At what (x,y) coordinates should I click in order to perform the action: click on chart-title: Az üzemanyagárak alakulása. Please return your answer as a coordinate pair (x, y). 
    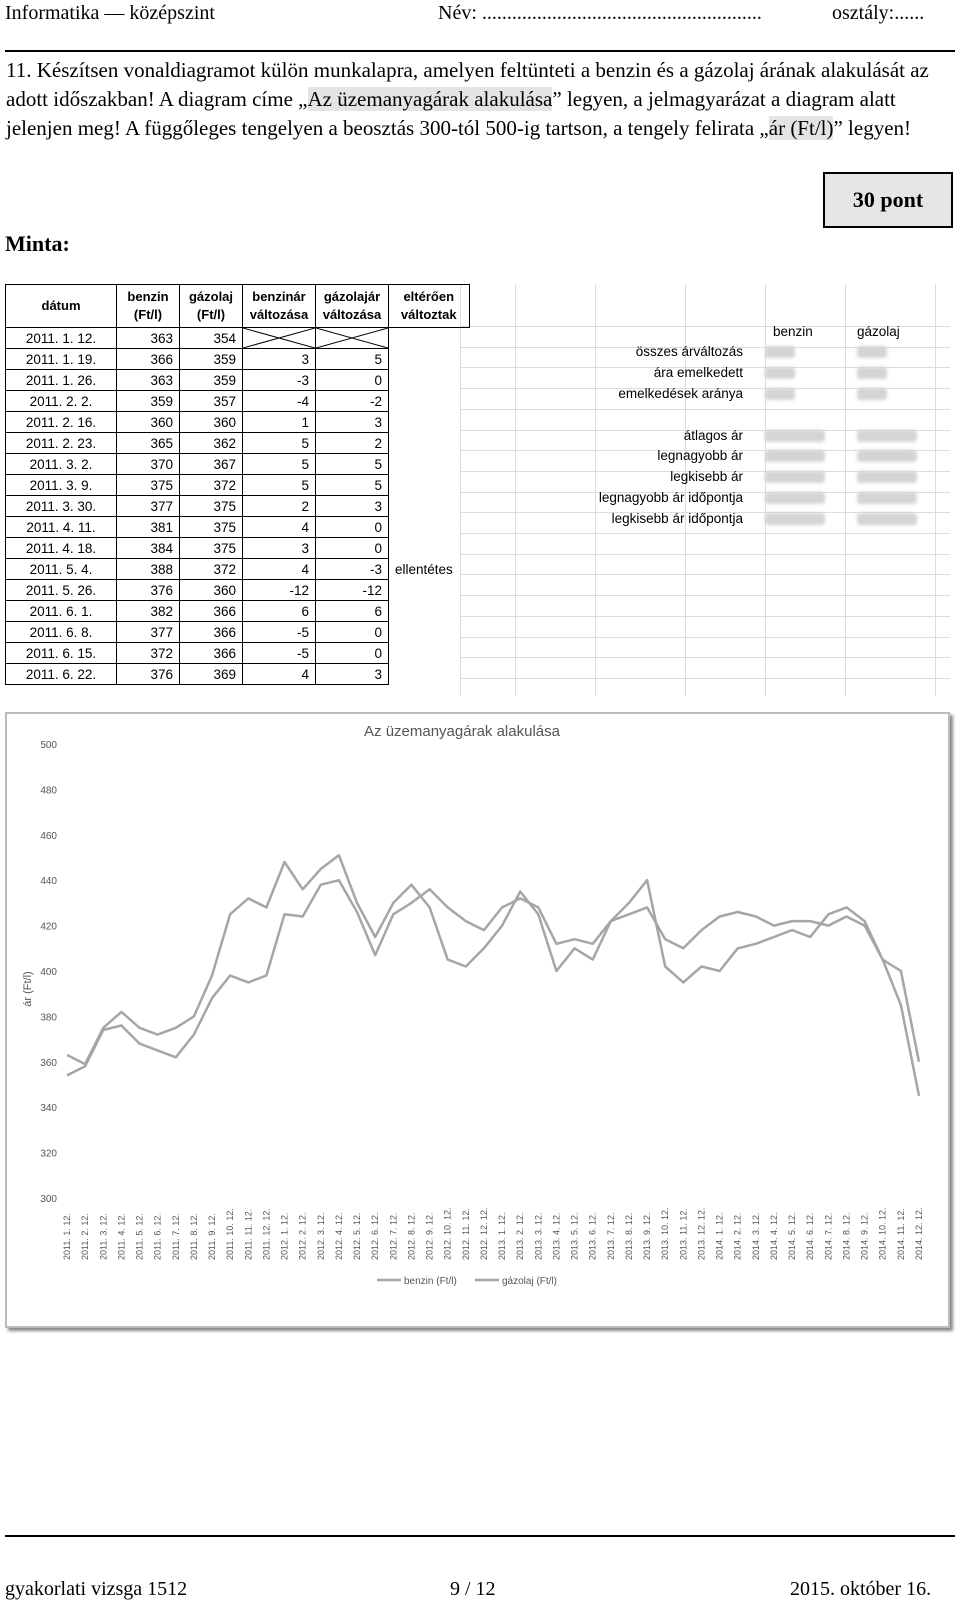
    Looking at the image, I should click on (462, 731).